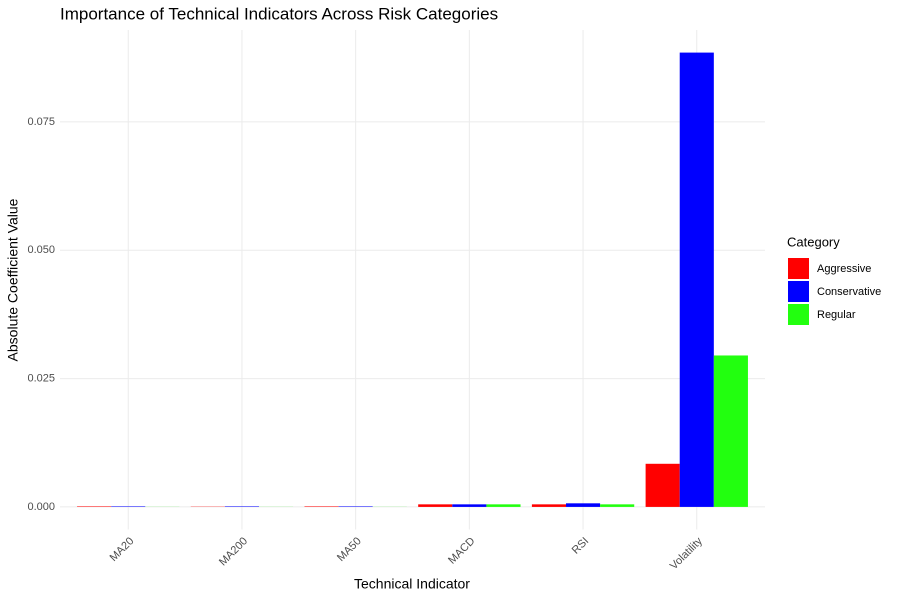 The height and width of the screenshot is (600, 900). Describe the element at coordinates (41, 122) in the screenshot. I see `y-tick-label: 0.075` at that location.